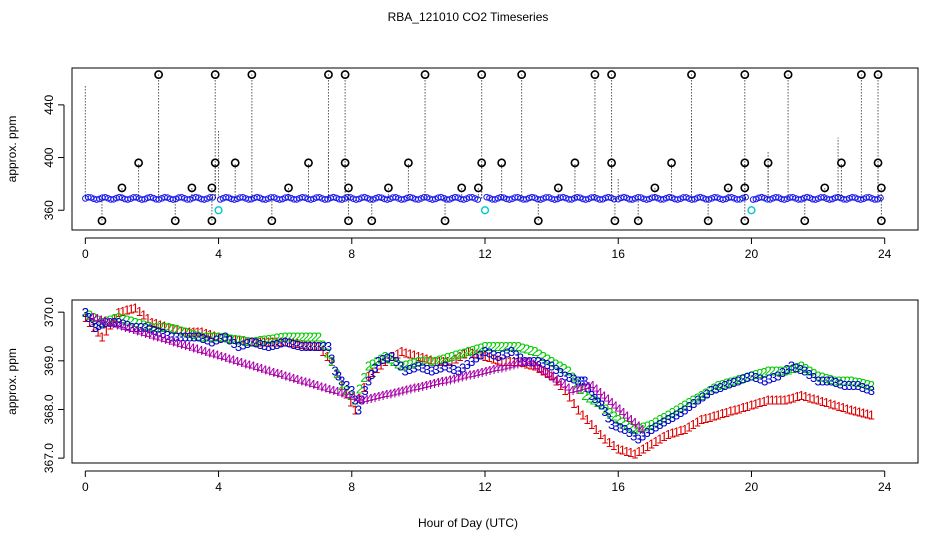 The height and width of the screenshot is (540, 936). What do you see at coordinates (49, 157) in the screenshot?
I see `y-tick-label: 400` at bounding box center [49, 157].